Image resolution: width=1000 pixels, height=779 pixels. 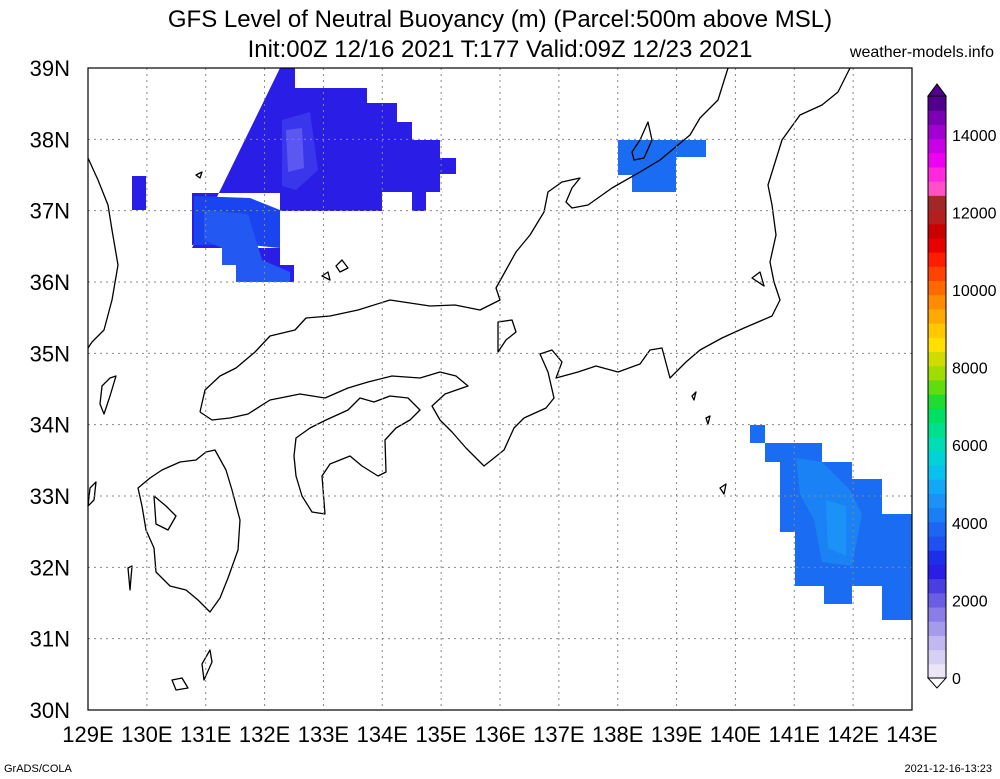 What do you see at coordinates (50, 389) in the screenshot?
I see `lat-axis: 39N 38N 37N 36N 35N 34N 33N 32N 31N 30N` at bounding box center [50, 389].